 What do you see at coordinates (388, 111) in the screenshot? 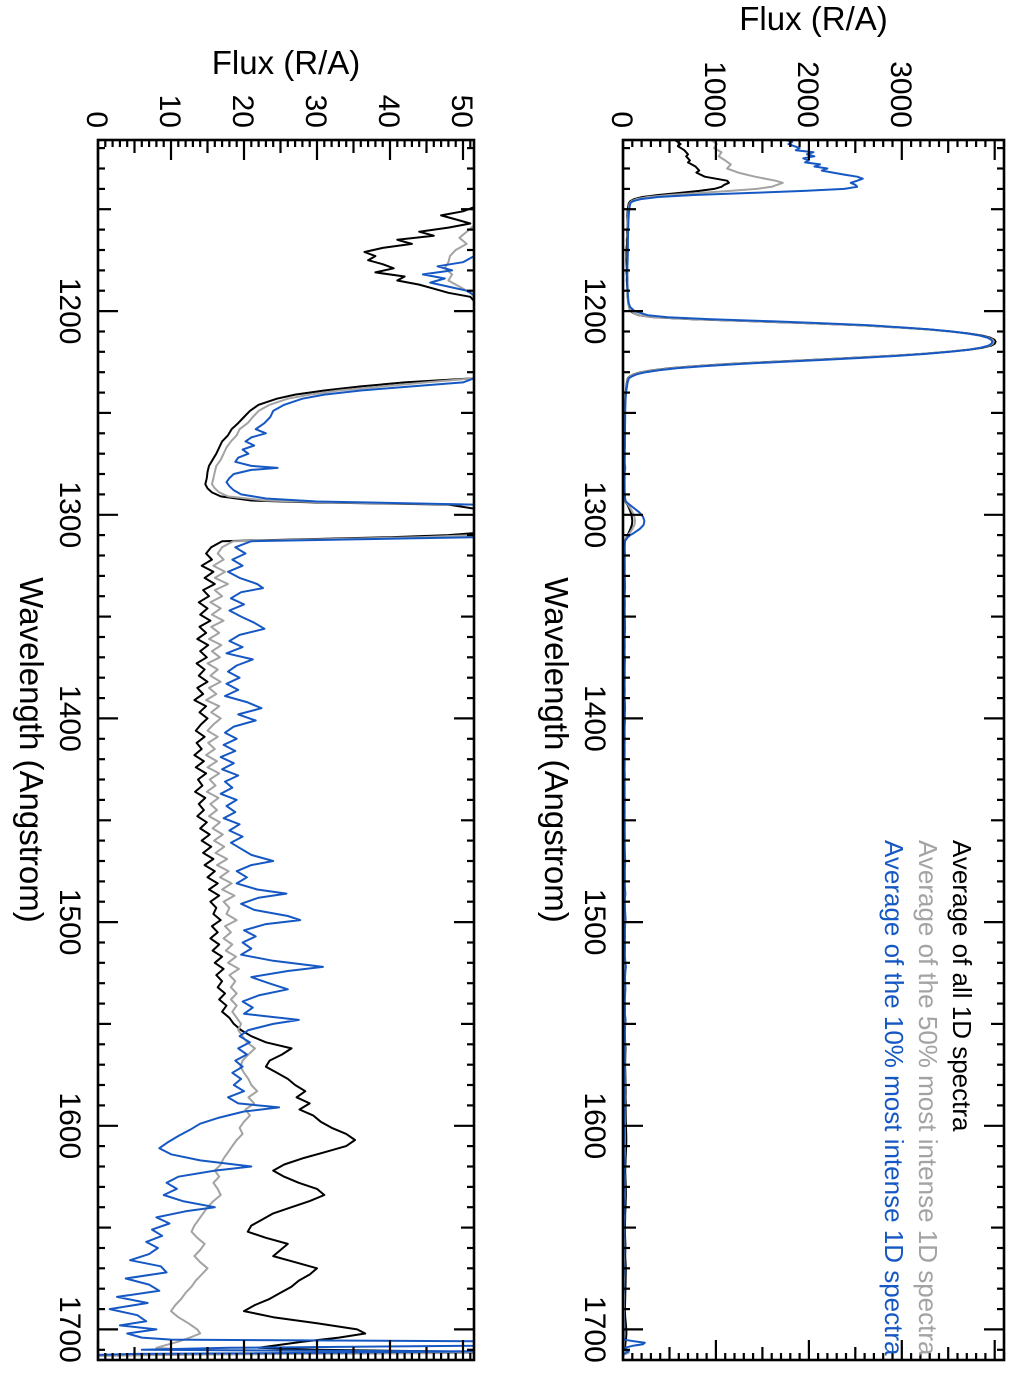
I see `y-tick-label: 40` at bounding box center [388, 111].